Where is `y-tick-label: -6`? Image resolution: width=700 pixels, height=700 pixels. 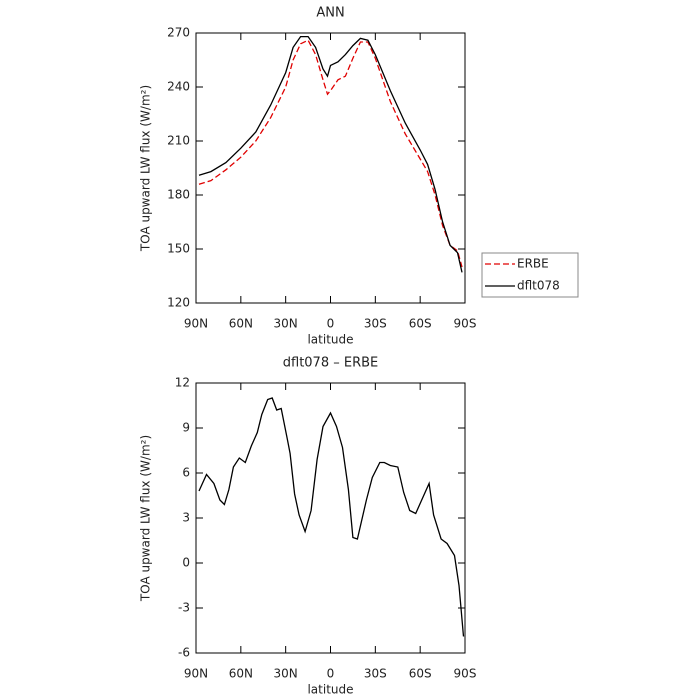
y-tick-label: -6 is located at coordinates (184, 653).